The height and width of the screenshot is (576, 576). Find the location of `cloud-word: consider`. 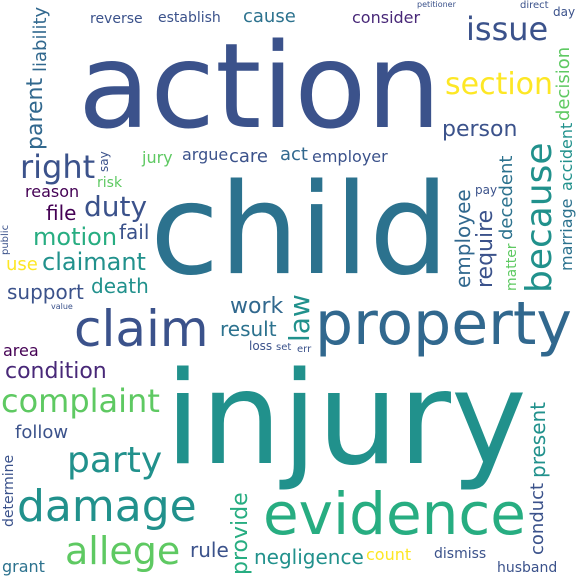

cloud-word: consider is located at coordinates (386, 17).